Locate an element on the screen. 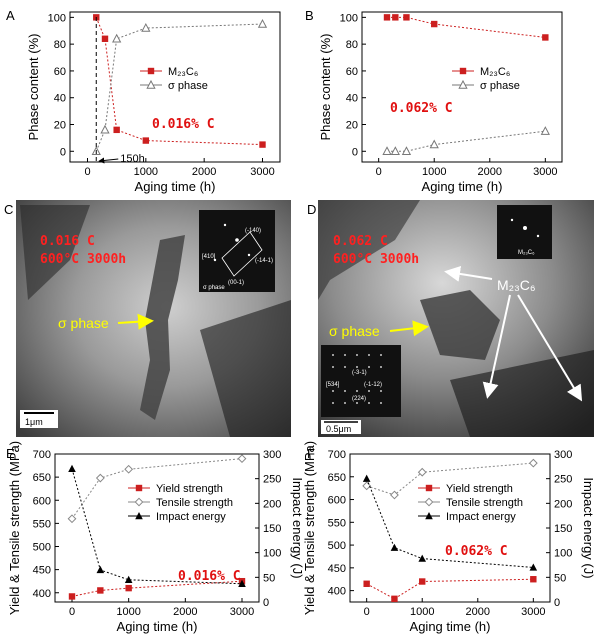  diffraction-label: (-1-12) is located at coordinates (373, 385).